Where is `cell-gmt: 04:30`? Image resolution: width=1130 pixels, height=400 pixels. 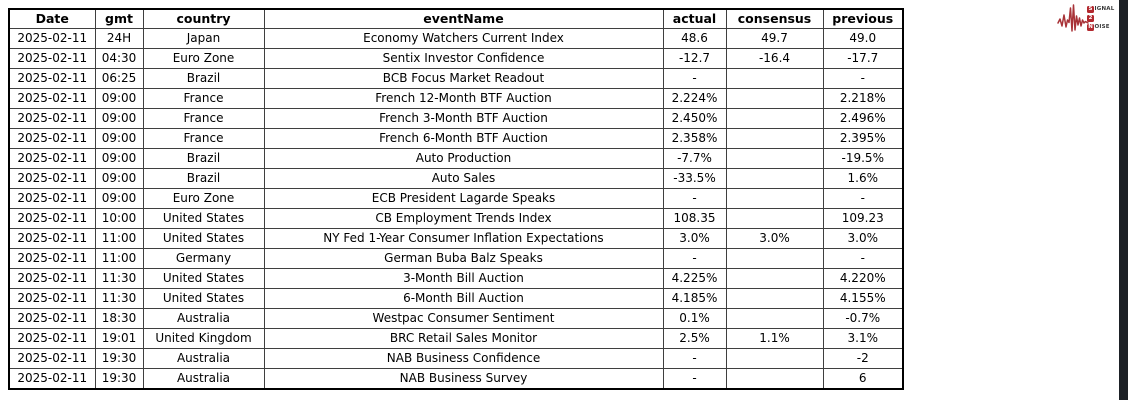 cell-gmt: 04:30 is located at coordinates (119, 58).